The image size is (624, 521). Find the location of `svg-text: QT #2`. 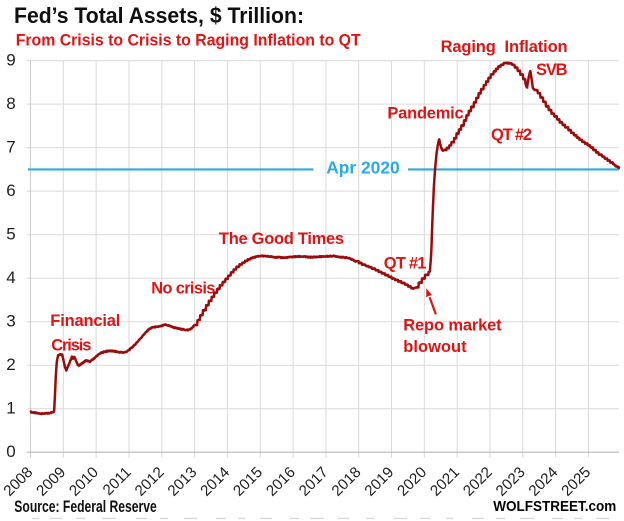

svg-text: QT #2 is located at coordinates (511, 135).